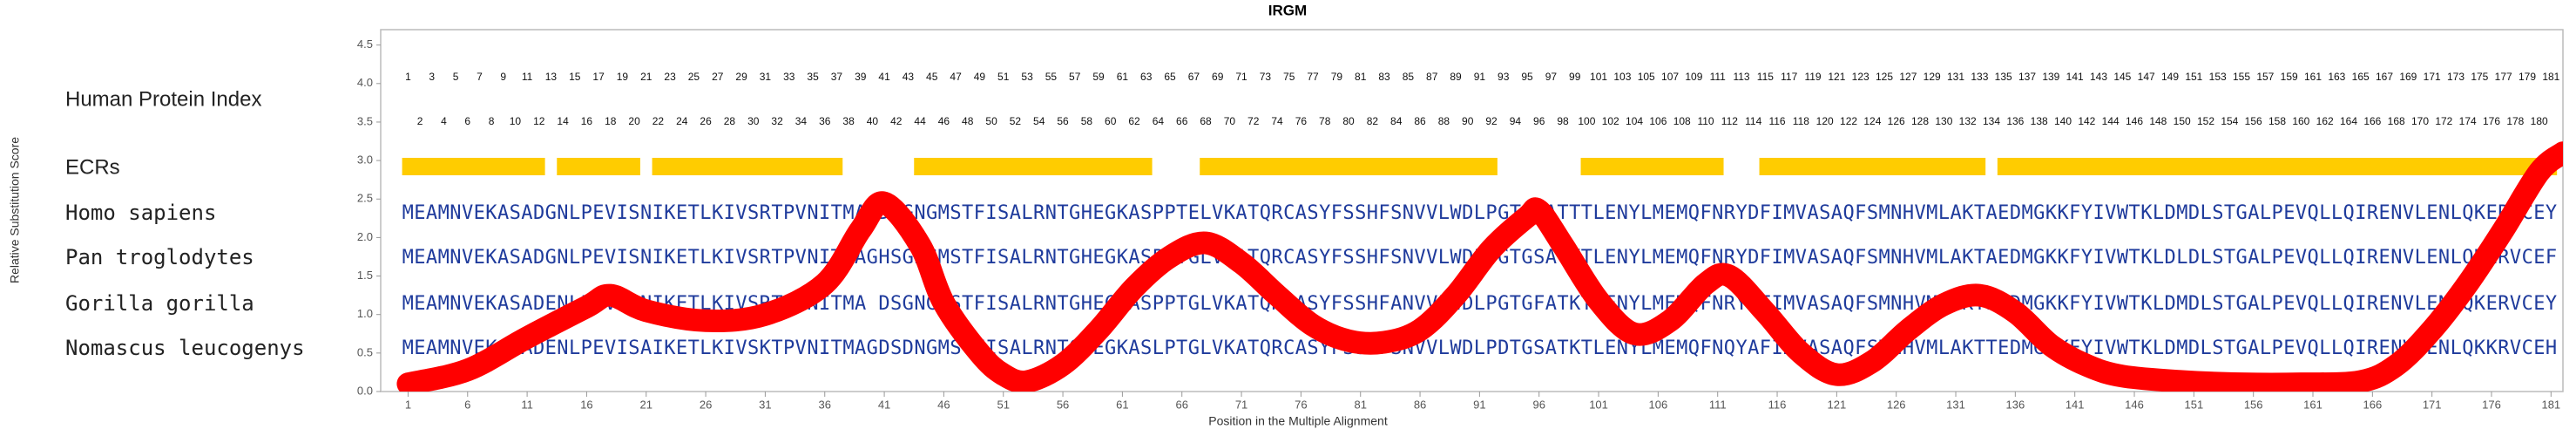  What do you see at coordinates (1277, 121) in the screenshot?
I see `index-number: 74` at bounding box center [1277, 121].